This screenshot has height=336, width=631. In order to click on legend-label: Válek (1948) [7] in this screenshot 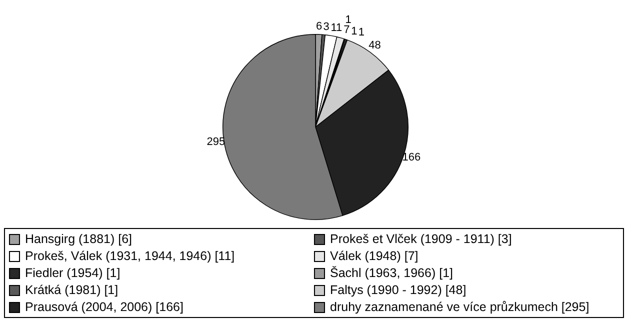, I will do `click(374, 256)`.